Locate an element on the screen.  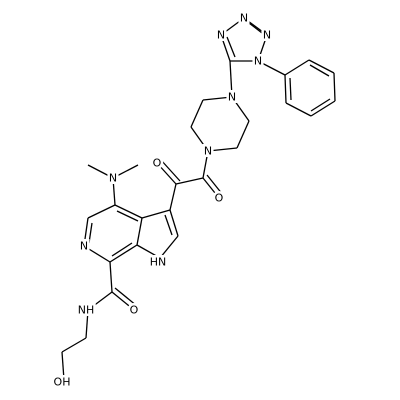
atom-label: OH is located at coordinates (62, 382).